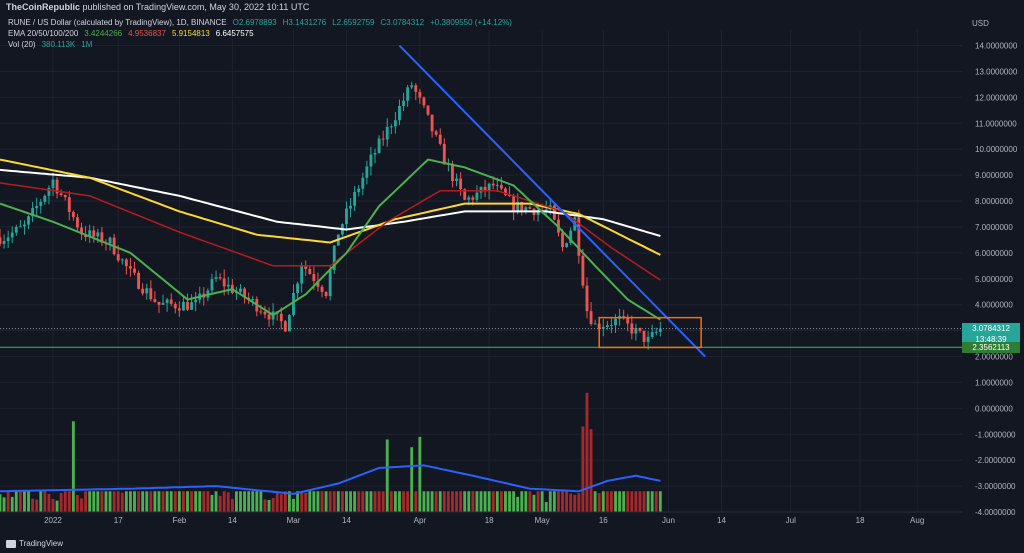  What do you see at coordinates (11, 543) in the screenshot?
I see `tradingview-logo-icon` at bounding box center [11, 543].